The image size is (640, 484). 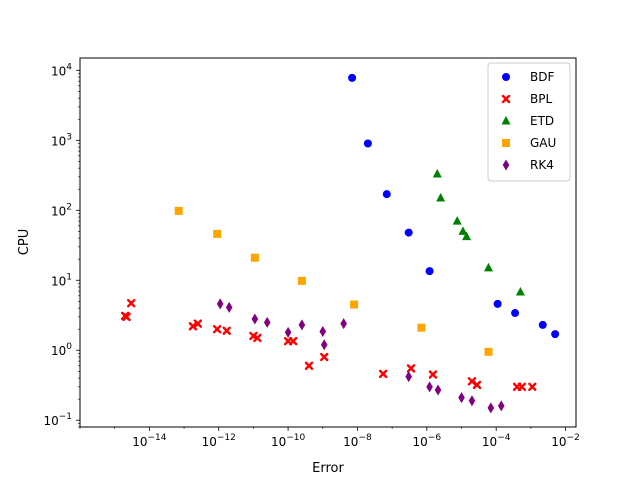 What do you see at coordinates (328, 468) in the screenshot?
I see `x-axis-label: Error` at bounding box center [328, 468].